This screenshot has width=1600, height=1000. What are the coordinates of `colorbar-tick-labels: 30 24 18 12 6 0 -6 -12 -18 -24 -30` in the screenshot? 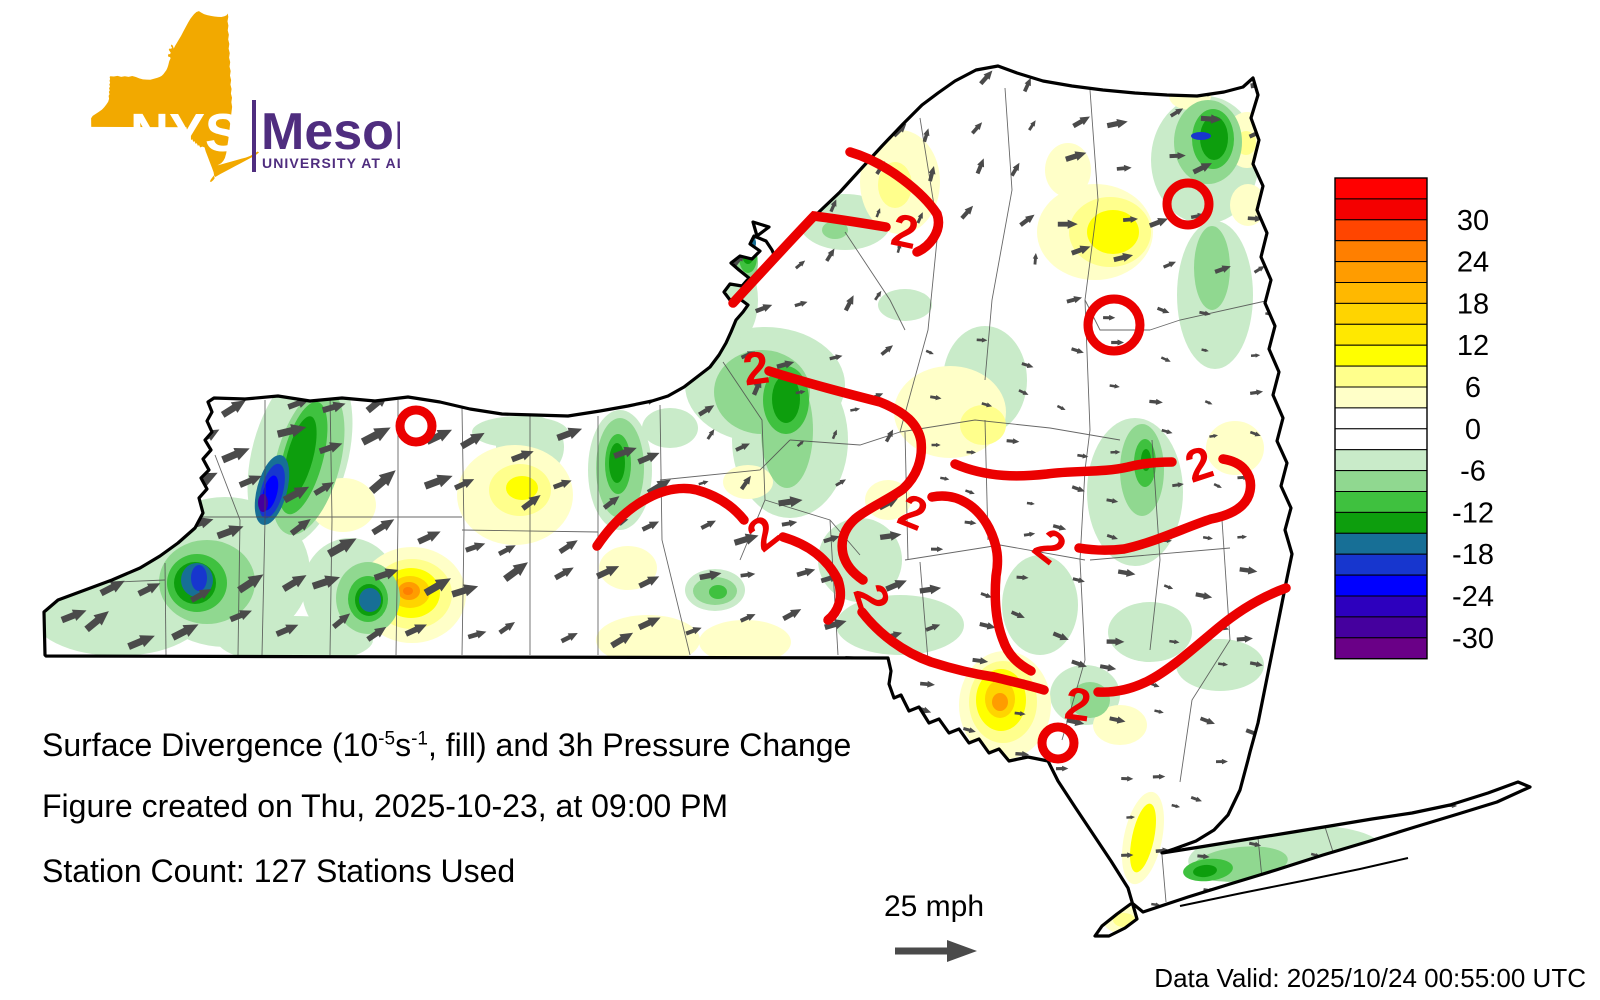 It's located at (1473, 430).